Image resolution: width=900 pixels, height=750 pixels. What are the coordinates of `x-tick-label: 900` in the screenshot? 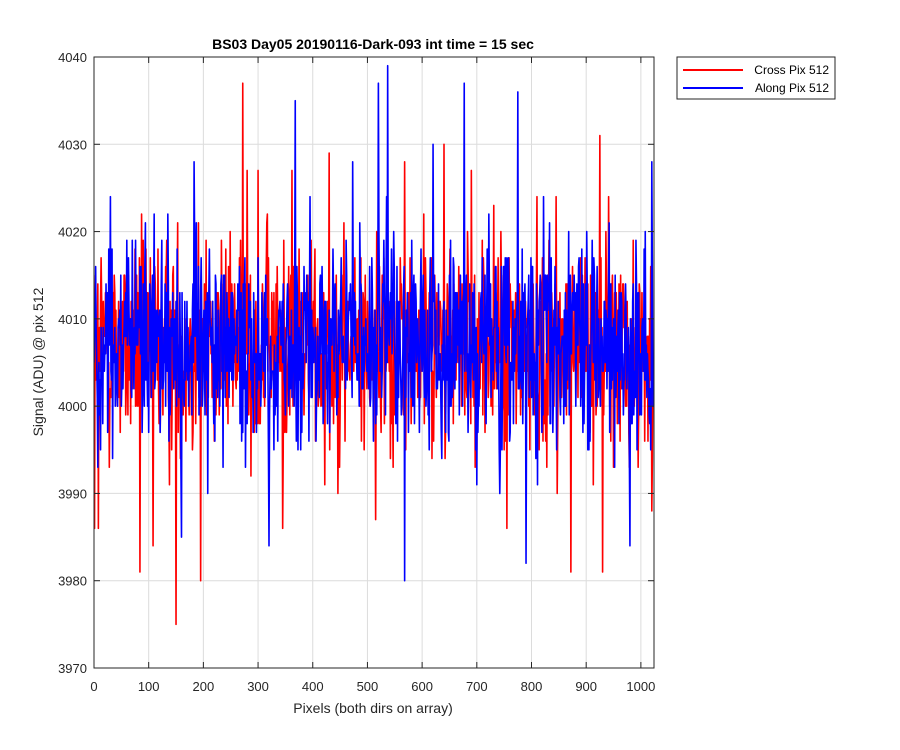 It's located at (586, 686).